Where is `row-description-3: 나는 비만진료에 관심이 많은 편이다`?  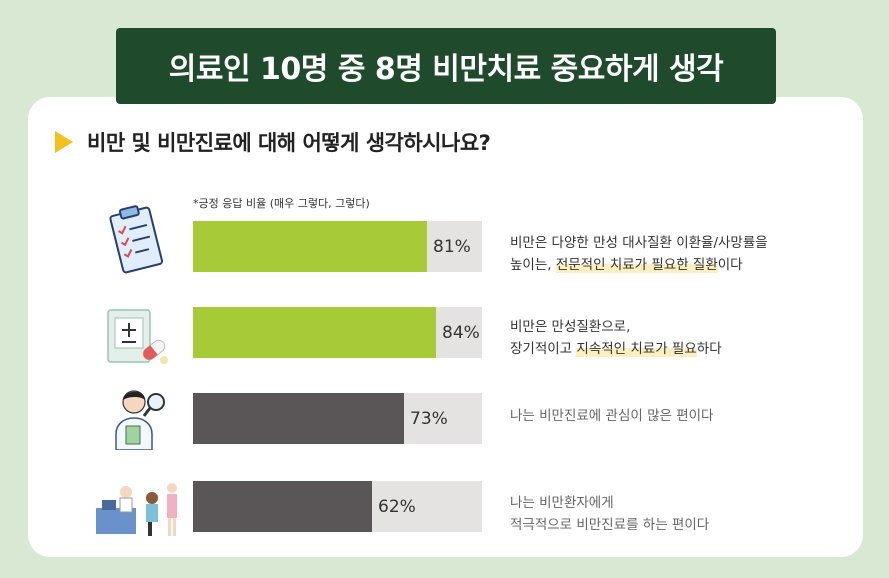
row-description-3: 나는 비만진료에 관심이 많은 편이다 is located at coordinates (611, 416).